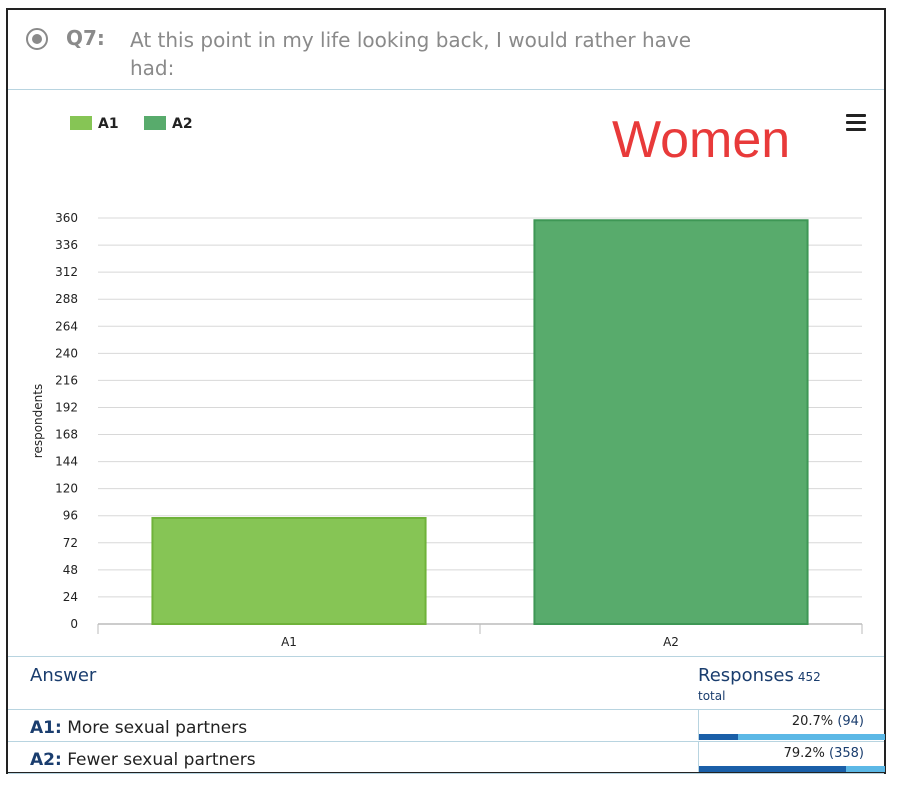 The height and width of the screenshot is (788, 900). What do you see at coordinates (37, 39) in the screenshot?
I see `radio-button-icon` at bounding box center [37, 39].